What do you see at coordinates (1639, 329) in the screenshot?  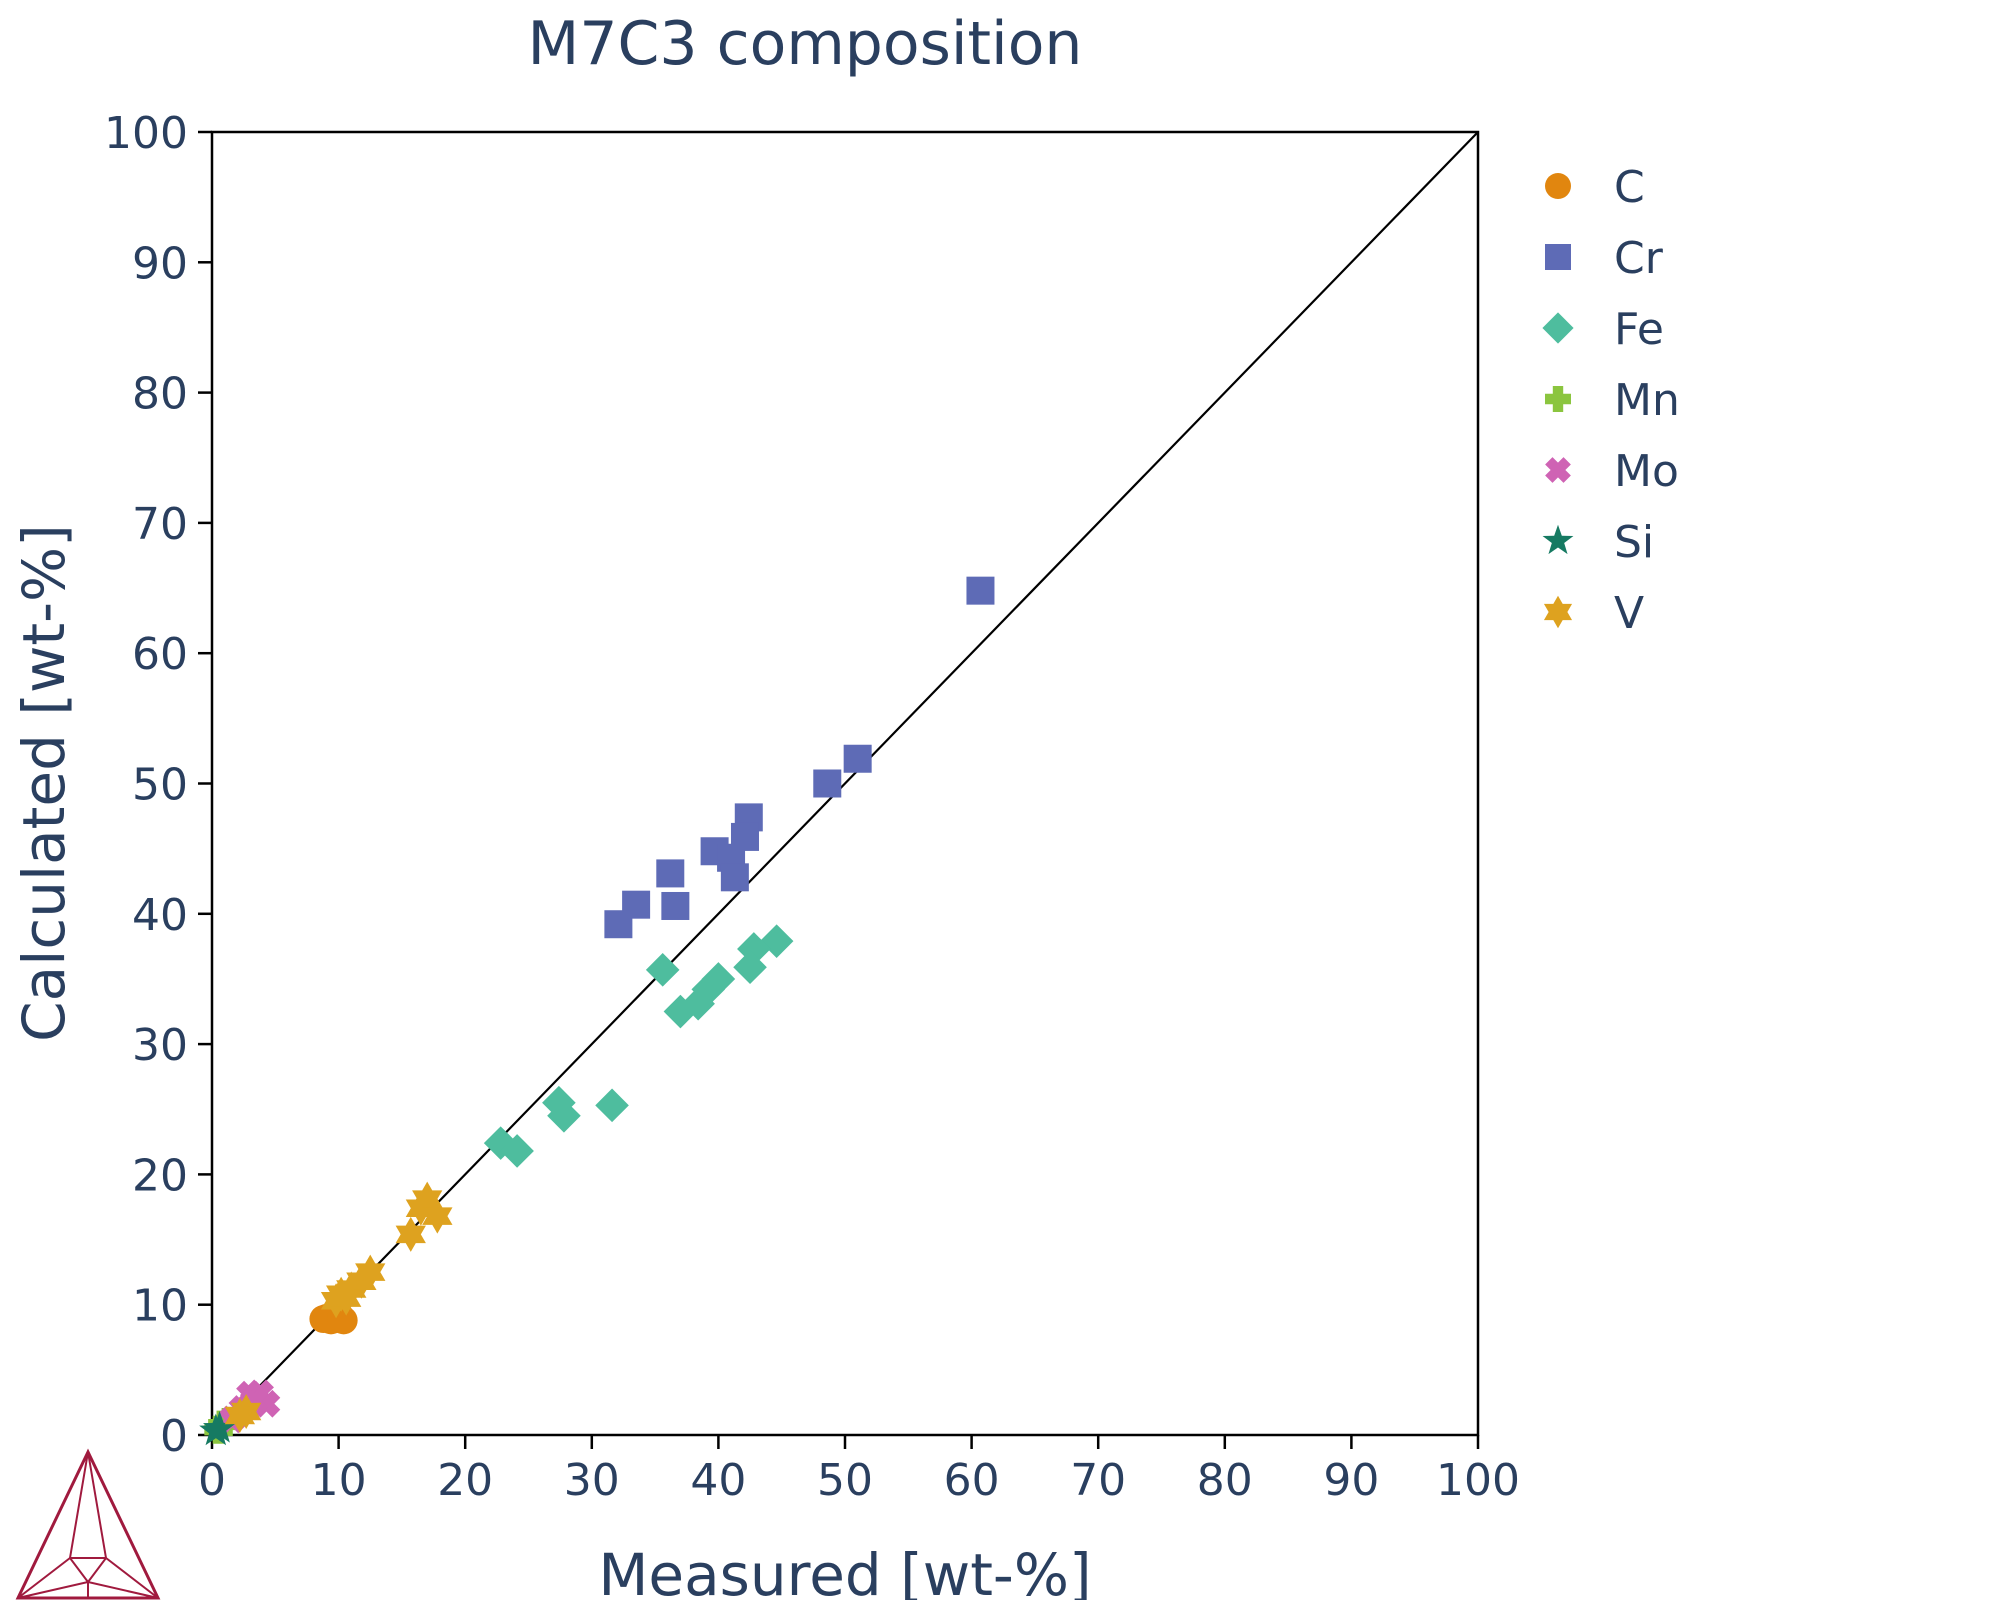 I see `legend-label: Fe` at bounding box center [1639, 329].